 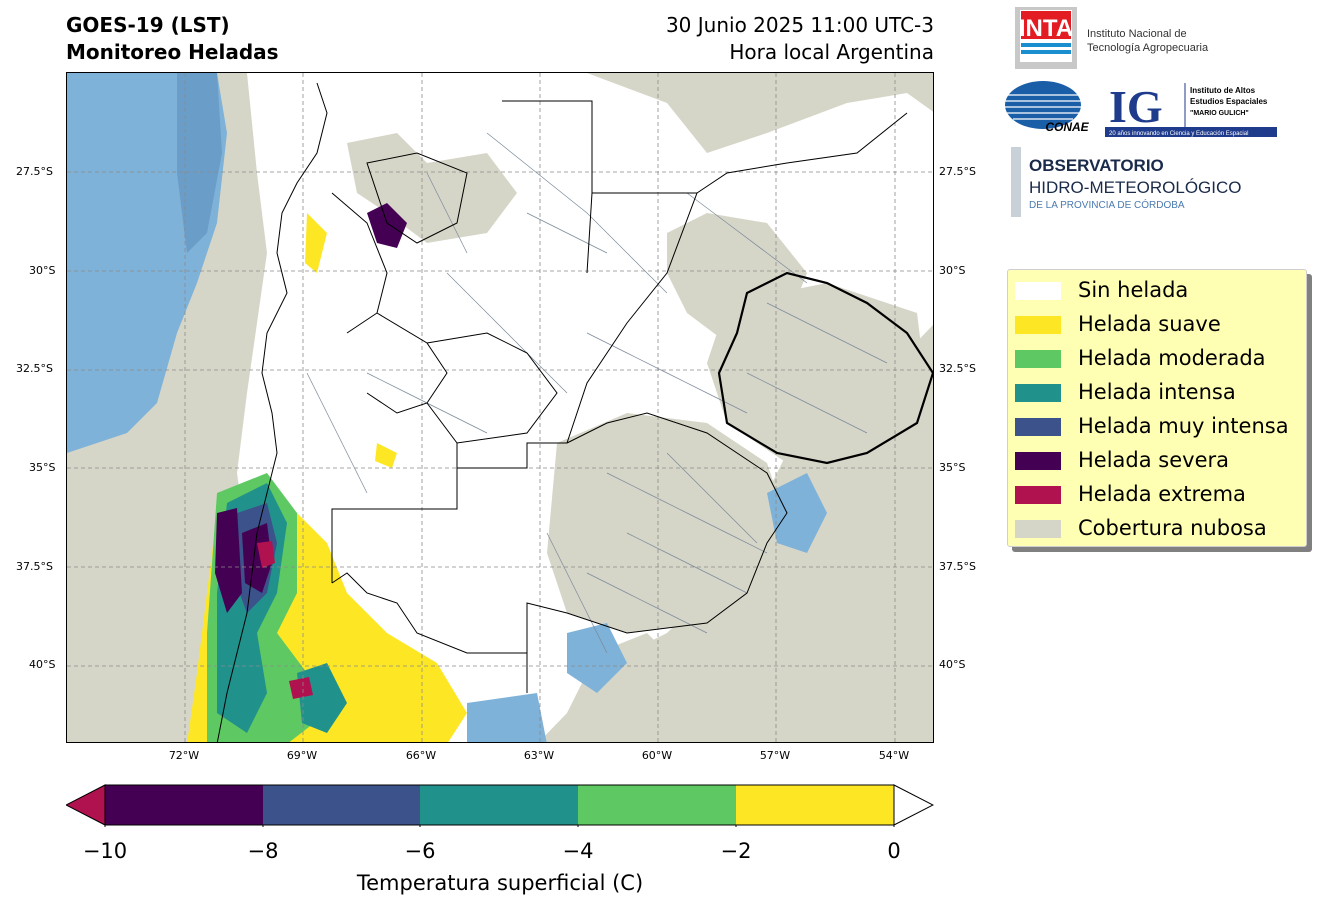 I want to click on colorbar-tick-label: −10, so click(x=105, y=851).